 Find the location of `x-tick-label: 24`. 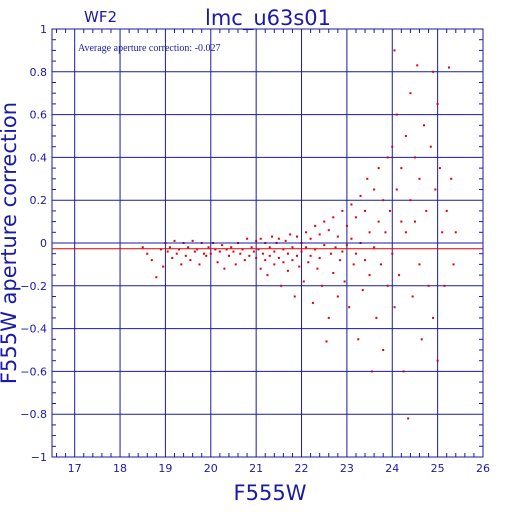

x-tick-label: 24 is located at coordinates (392, 468).